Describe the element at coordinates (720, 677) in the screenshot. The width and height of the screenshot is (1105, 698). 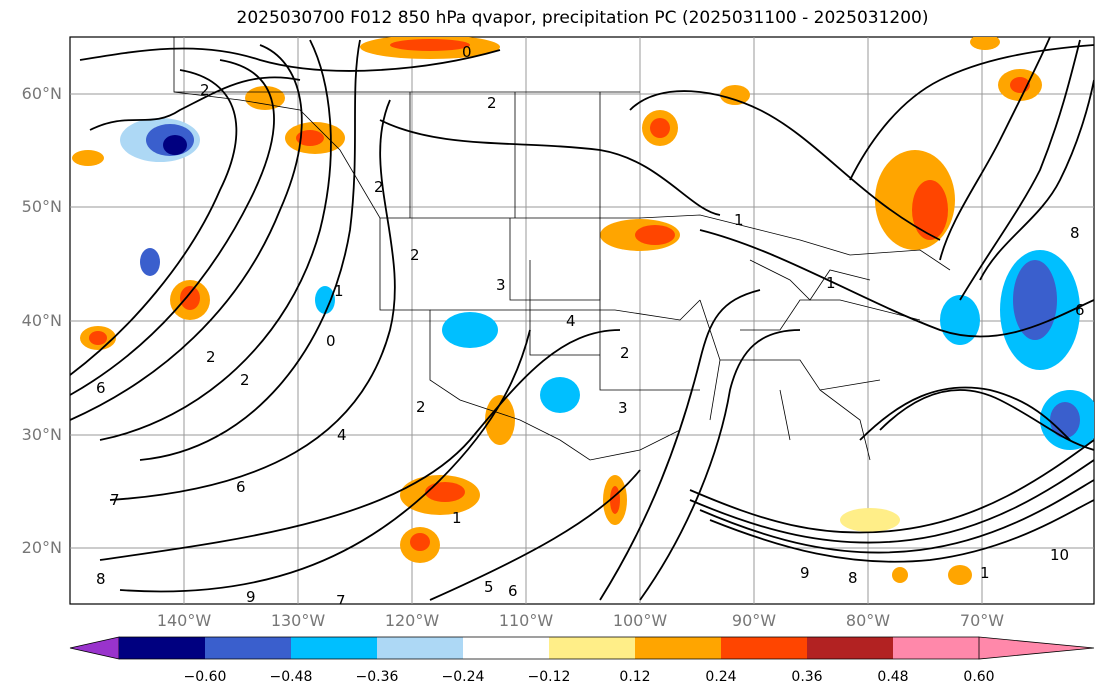
I see `colorbar-tick: 0.24` at that location.